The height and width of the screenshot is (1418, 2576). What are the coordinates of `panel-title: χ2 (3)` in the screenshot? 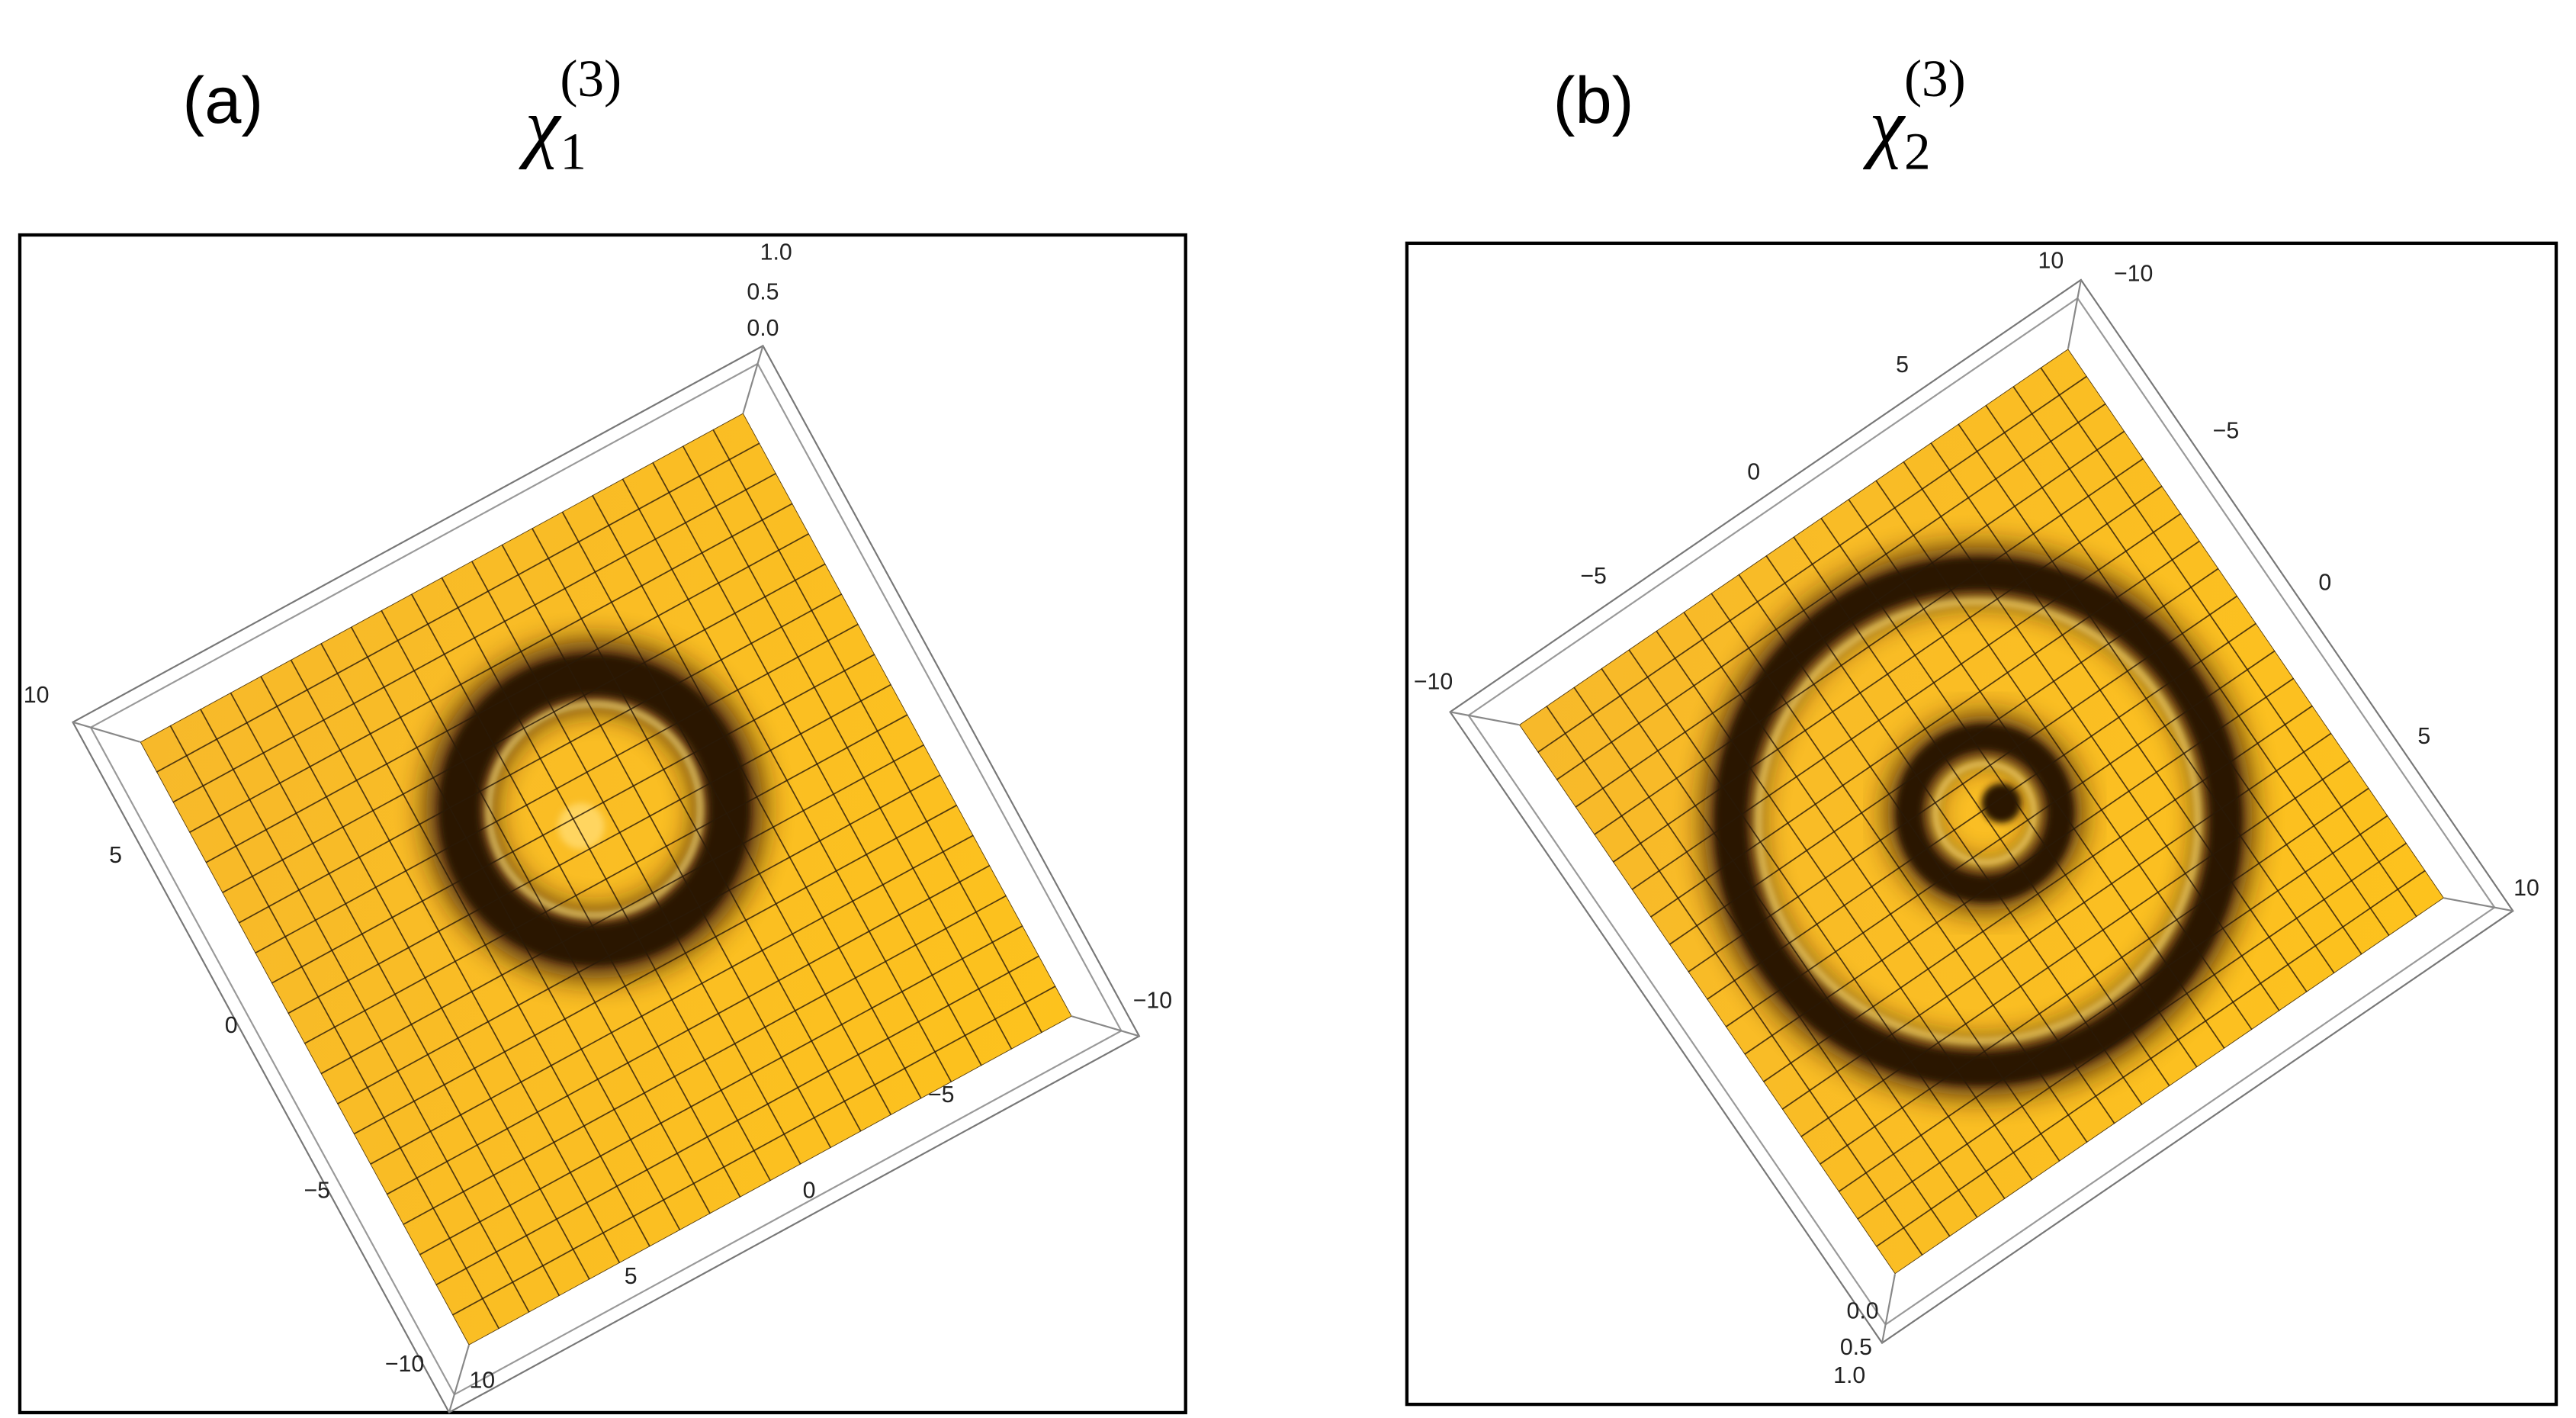 It's located at (1914, 114).